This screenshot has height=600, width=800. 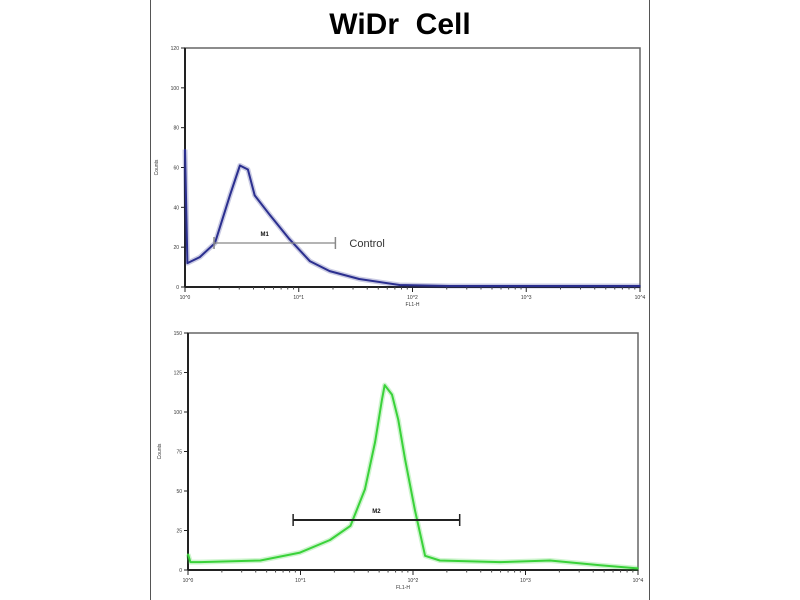 I want to click on y-tick-label: 150, so click(x=178, y=334).